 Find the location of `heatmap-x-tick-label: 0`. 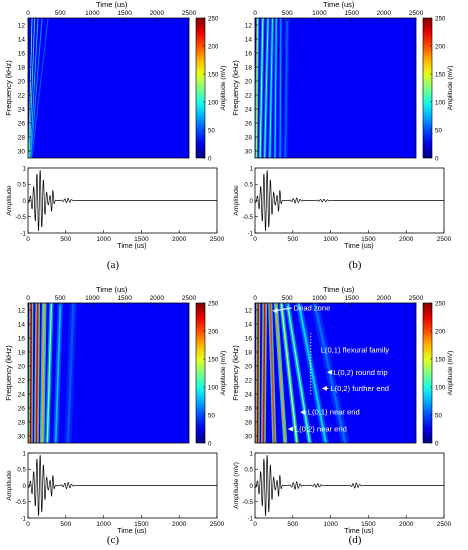

heatmap-x-tick-label: 0 is located at coordinates (28, 13).